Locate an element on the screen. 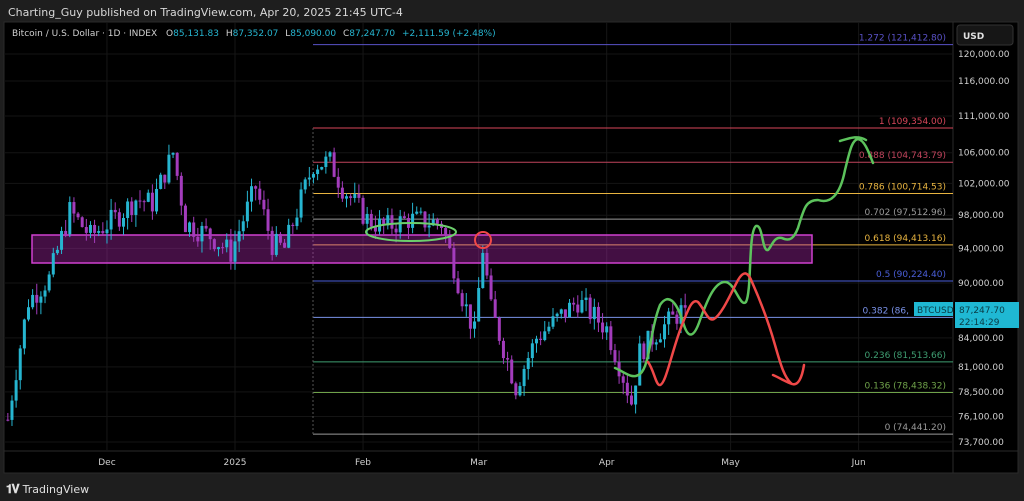  y-tick-label: 84,000.00 is located at coordinates (981, 339).